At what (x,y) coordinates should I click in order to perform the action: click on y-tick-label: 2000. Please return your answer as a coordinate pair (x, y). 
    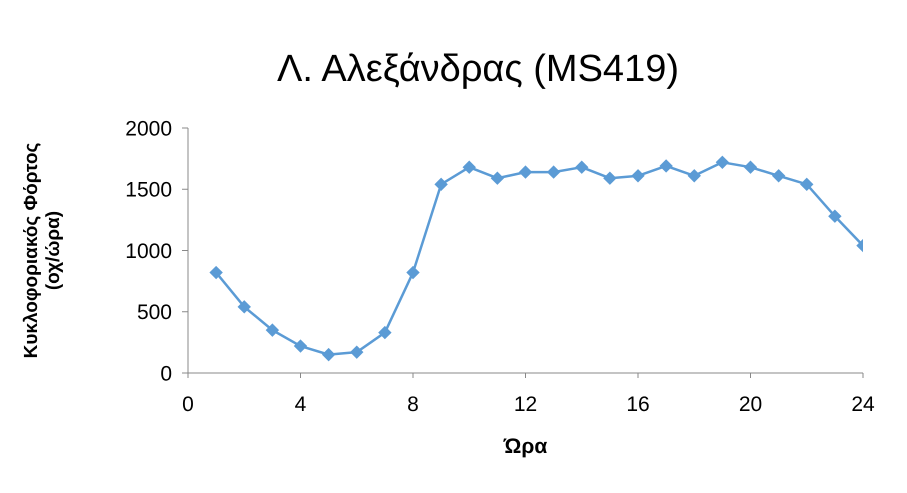
    Looking at the image, I should click on (148, 128).